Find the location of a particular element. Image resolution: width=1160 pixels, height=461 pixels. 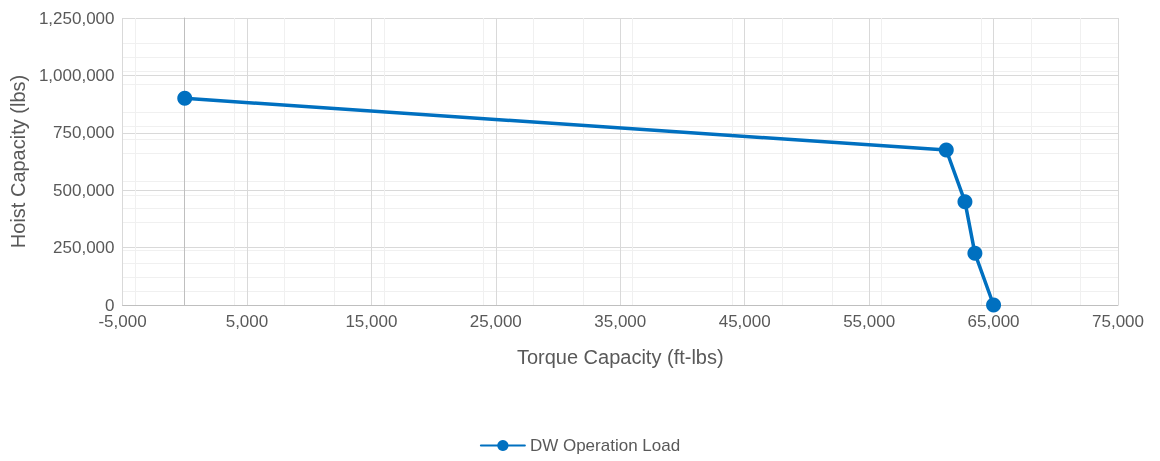

x-tick-label: 5,000 is located at coordinates (247, 321).